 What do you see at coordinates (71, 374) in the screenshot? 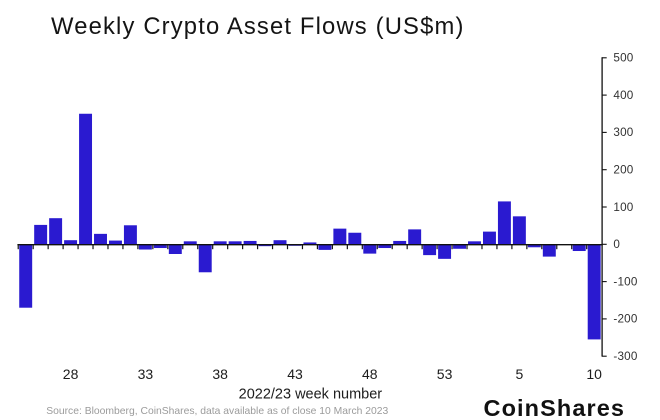
I see `svg-text: 28` at bounding box center [71, 374].